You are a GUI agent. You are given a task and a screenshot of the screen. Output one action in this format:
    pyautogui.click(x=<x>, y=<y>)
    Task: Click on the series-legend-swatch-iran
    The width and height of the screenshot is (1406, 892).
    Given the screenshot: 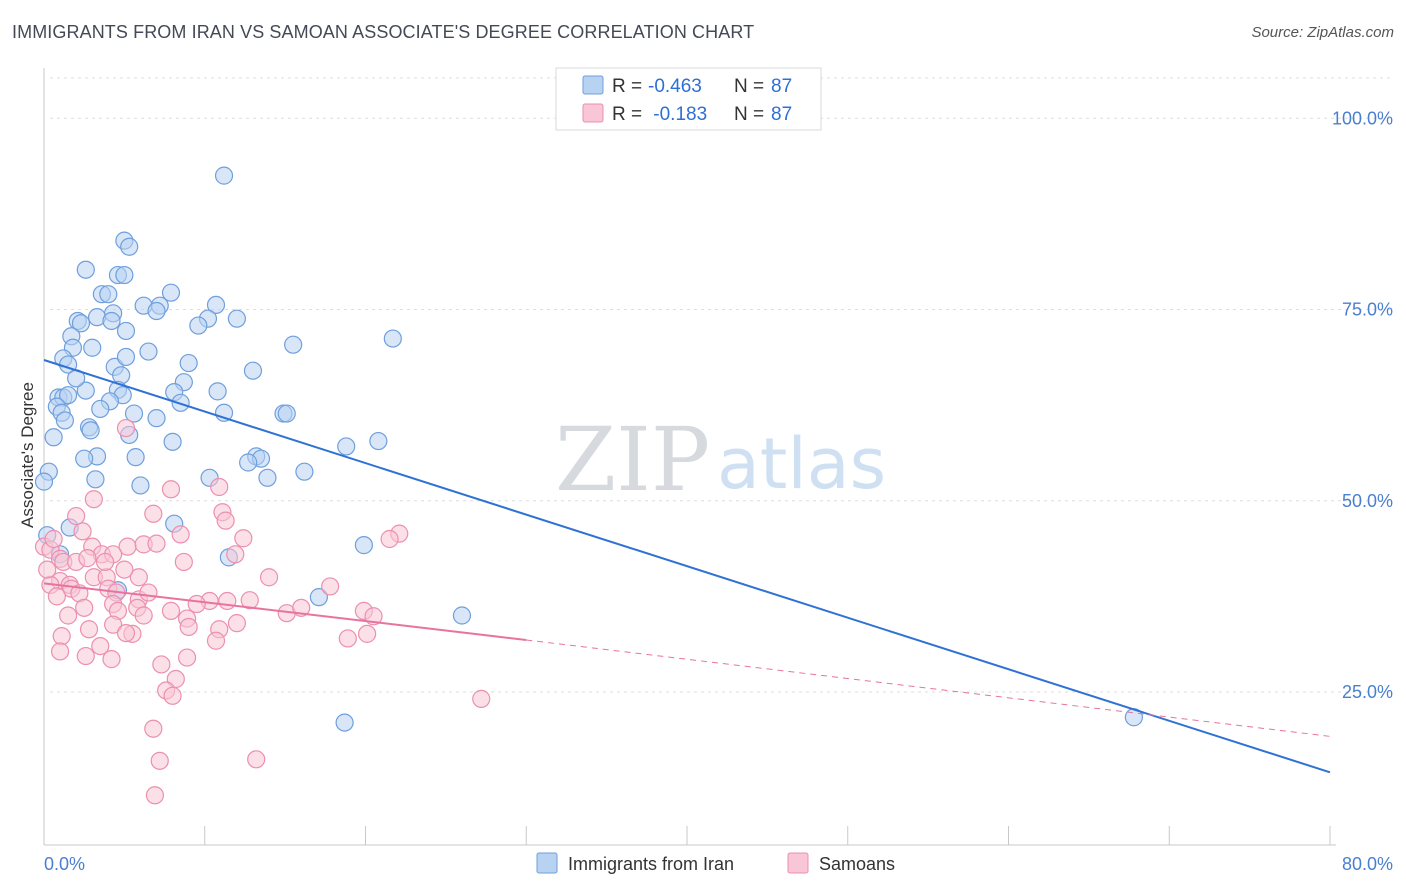 What is the action you would take?
    pyautogui.click(x=547, y=863)
    